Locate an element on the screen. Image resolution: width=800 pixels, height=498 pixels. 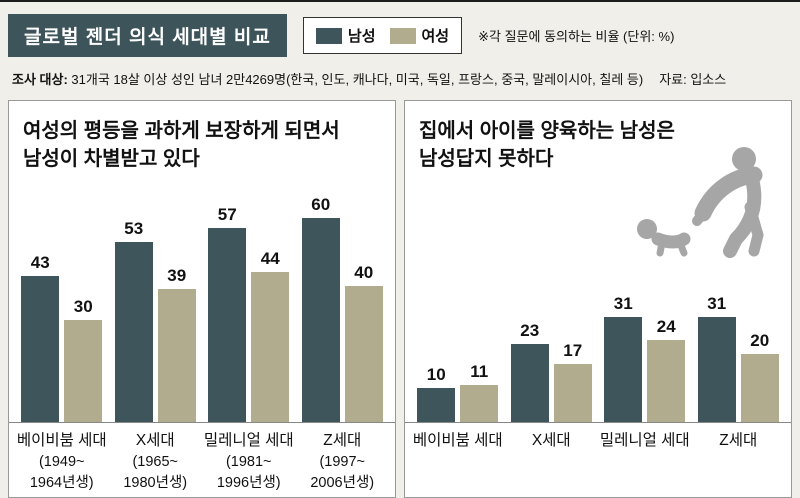
category-sublabel: (1949~ is located at coordinates (61, 461).